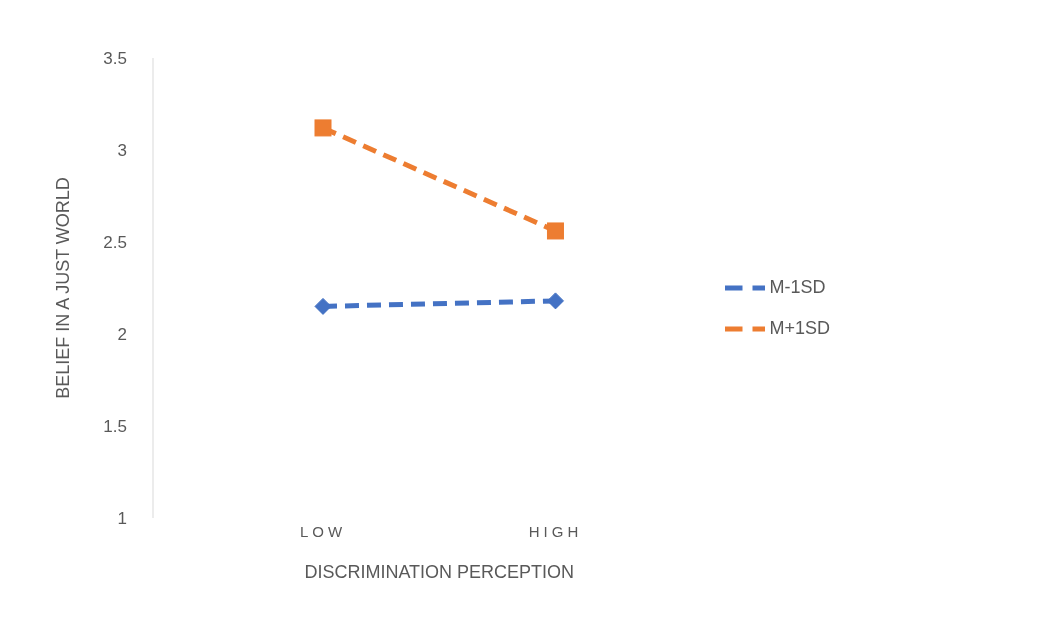  Describe the element at coordinates (115, 243) in the screenshot. I see `y-tick-label: 2.5` at that location.